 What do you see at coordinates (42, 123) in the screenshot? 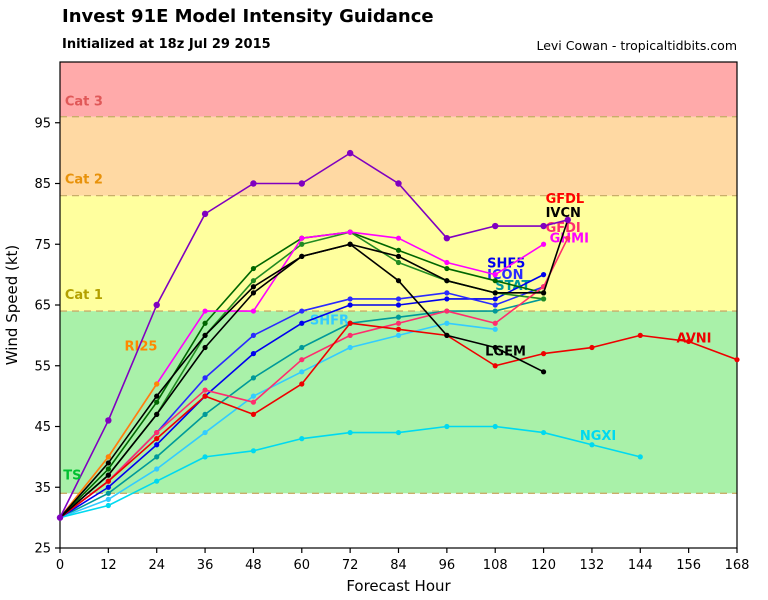
I see `y-tick-label: 95` at bounding box center [42, 123].